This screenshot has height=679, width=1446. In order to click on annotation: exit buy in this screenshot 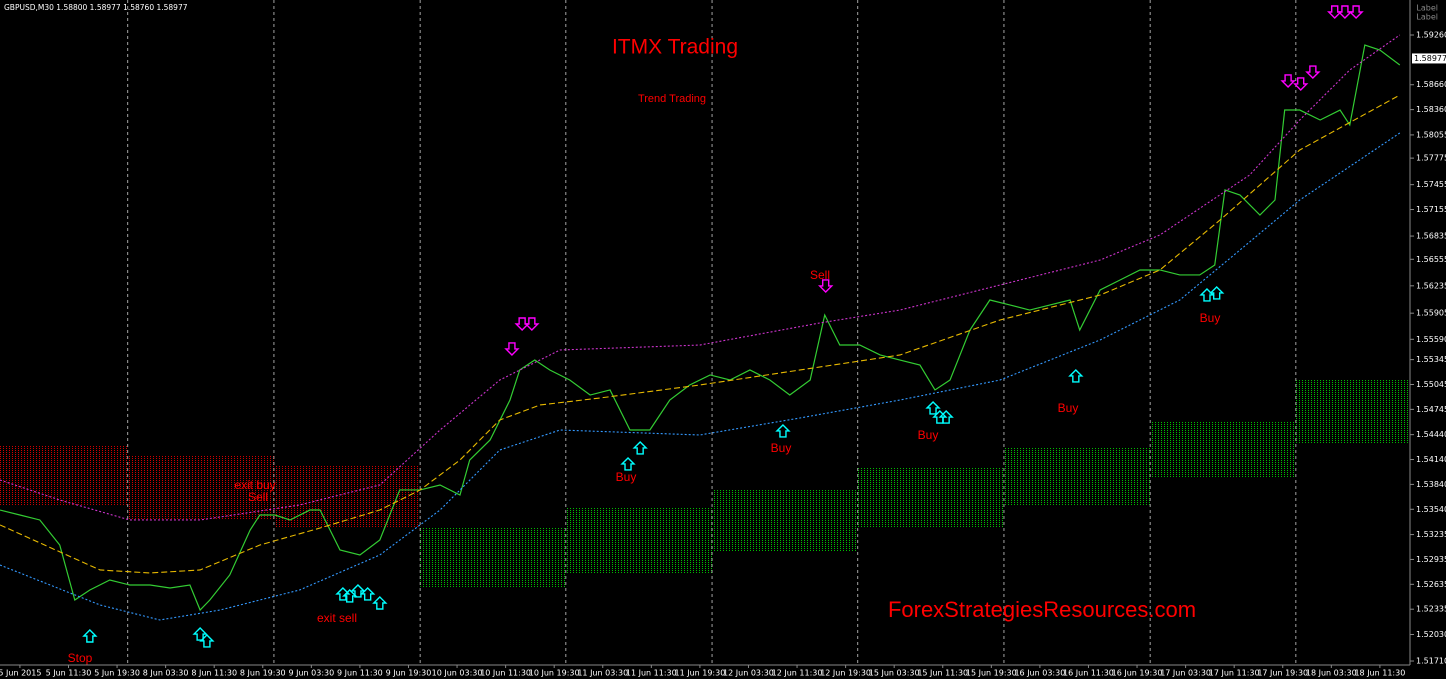, I will do `click(254, 485)`.